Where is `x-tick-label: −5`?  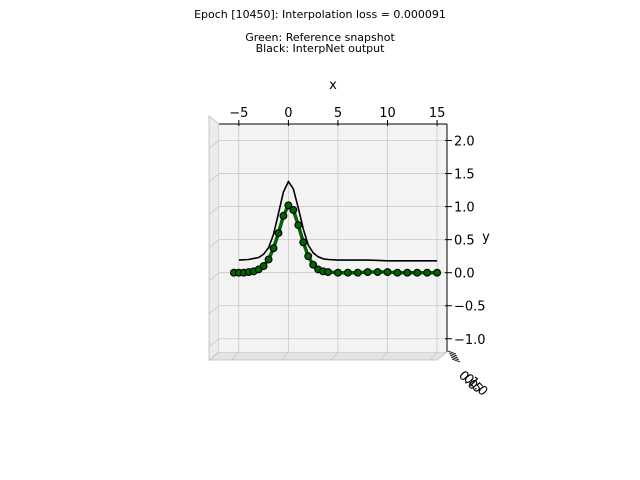 x-tick-label: −5 is located at coordinates (238, 113).